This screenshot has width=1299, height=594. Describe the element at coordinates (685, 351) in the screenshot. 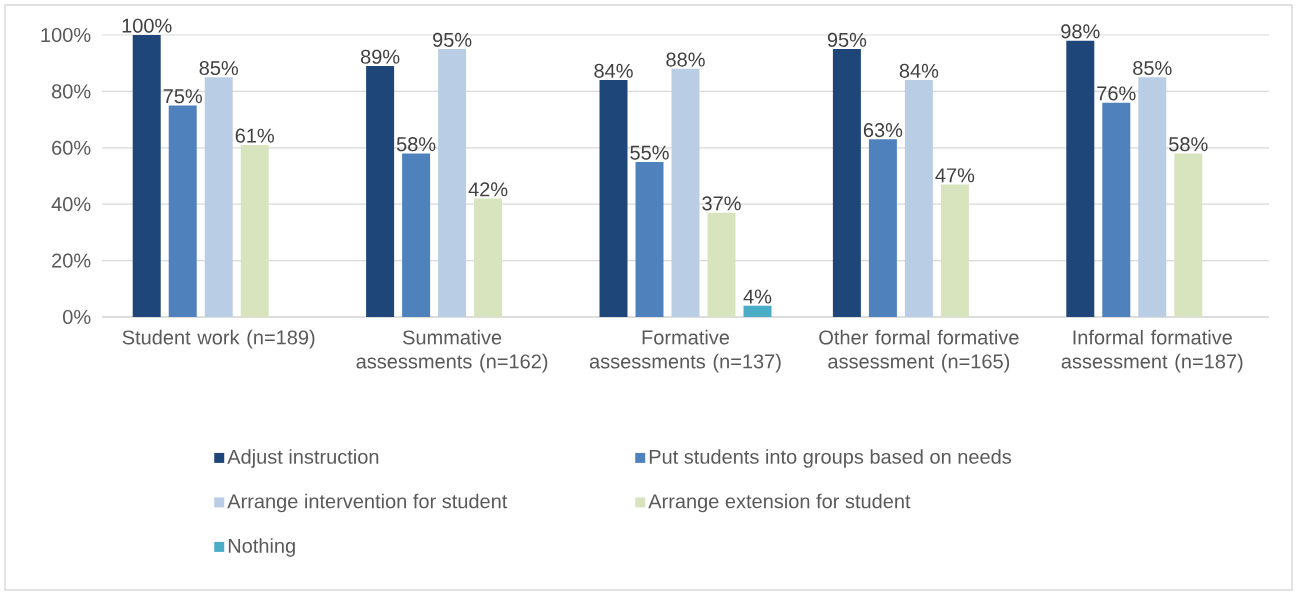

I see `x-tick-label: Formative assessments (n=137)` at that location.